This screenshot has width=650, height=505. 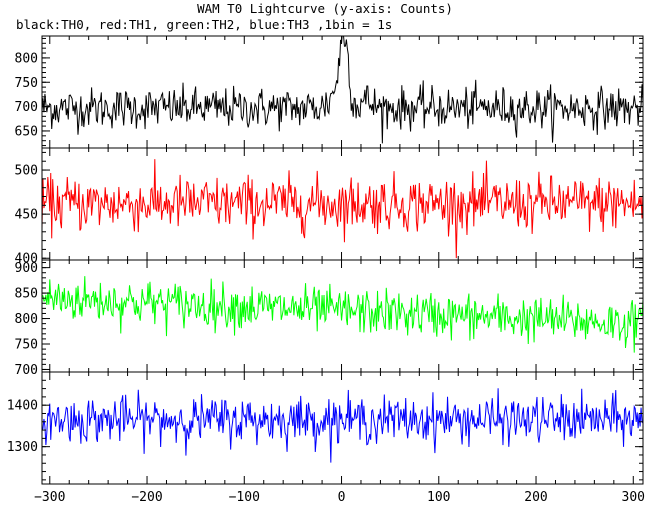 I want to click on x-axis: −300 −200 −100 0 100 200 300, so click(x=339, y=497).